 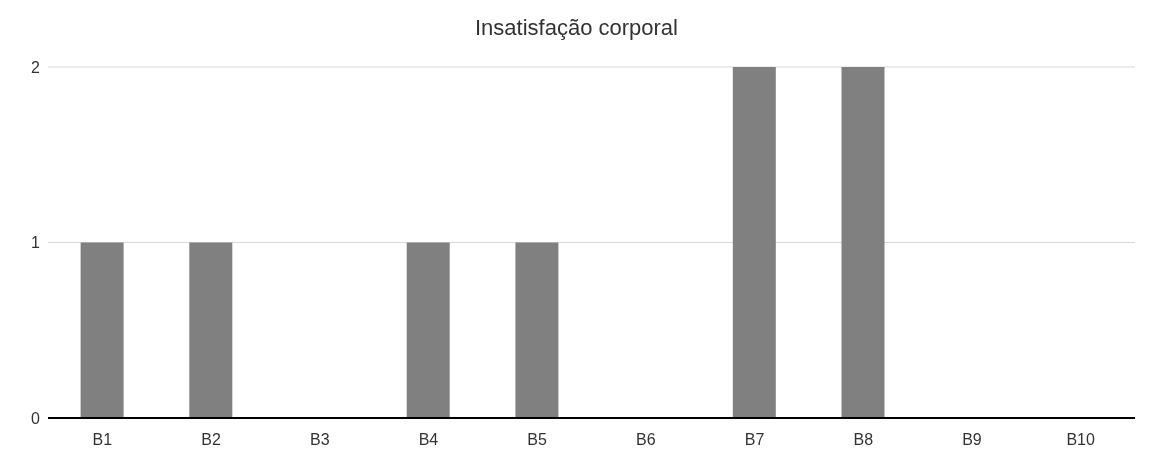 I want to click on x-tick-label: B10, so click(x=1080, y=440).